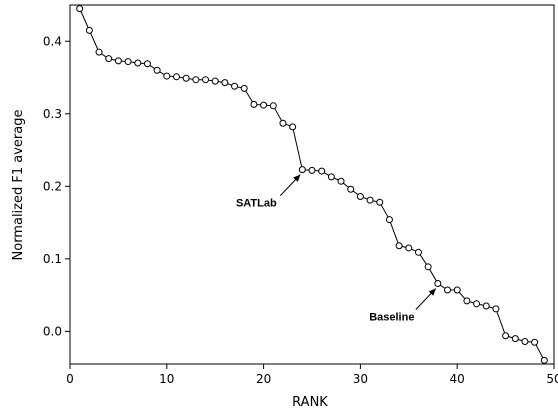  What do you see at coordinates (70, 379) in the screenshot?
I see `x-tick-label: 0` at bounding box center [70, 379].